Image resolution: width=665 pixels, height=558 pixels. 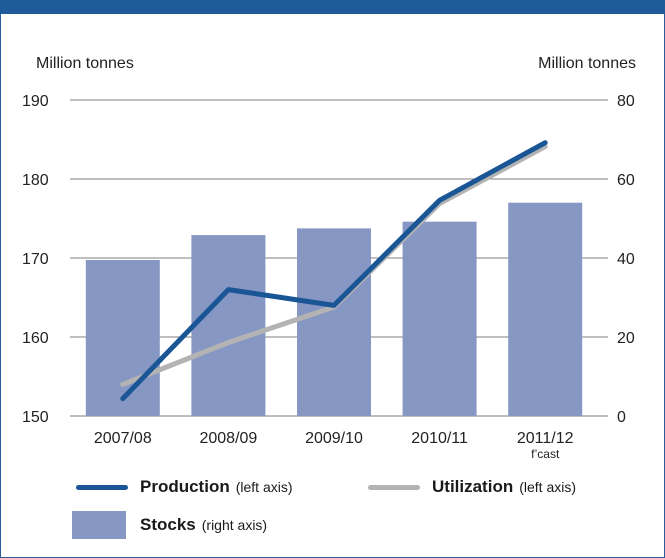 I want to click on category-sublabel: f’cast, so click(x=545, y=454).